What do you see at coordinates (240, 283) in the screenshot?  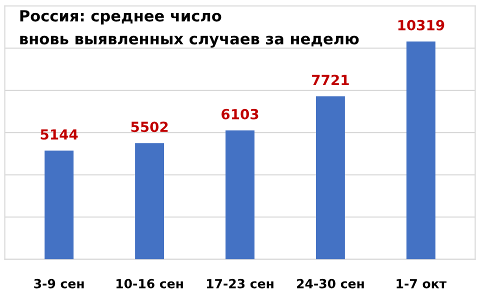 I see `x-tick-label: 17-23 сен` at bounding box center [240, 283].